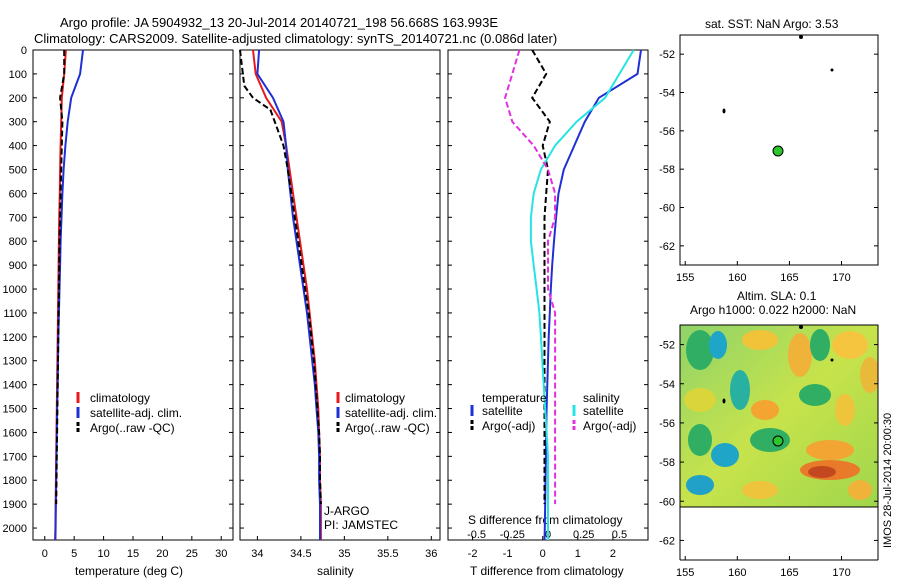 This screenshot has width=900, height=580. Describe the element at coordinates (15, 314) in the screenshot. I see `depth-tick-label: 1100` at that location.